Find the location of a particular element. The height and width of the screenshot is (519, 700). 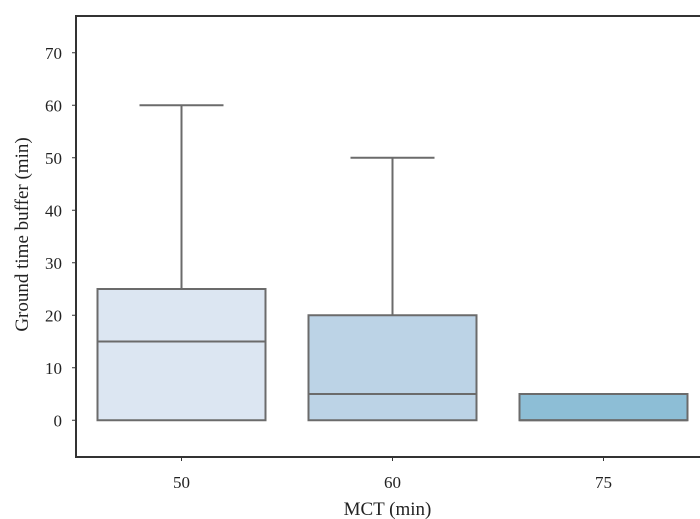

y-axis-label: Ground time buffer (min) is located at coordinates (22, 234).